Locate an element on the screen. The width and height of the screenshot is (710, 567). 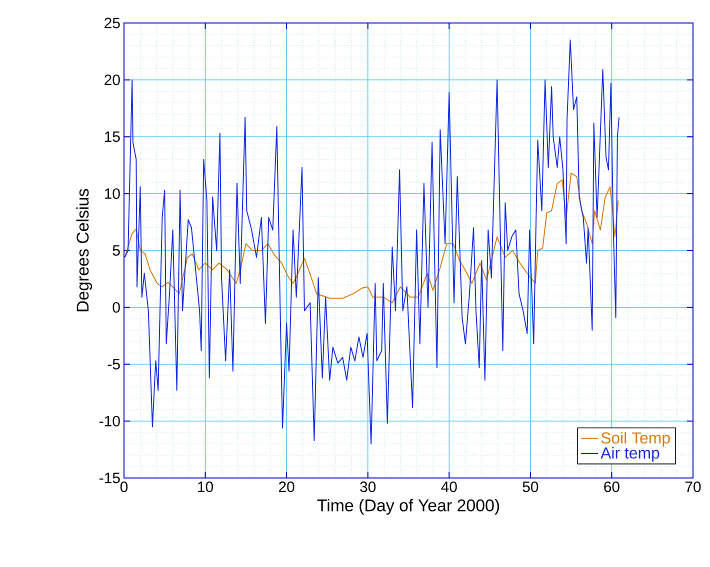
y-tick-label: -15 is located at coordinates (110, 478).